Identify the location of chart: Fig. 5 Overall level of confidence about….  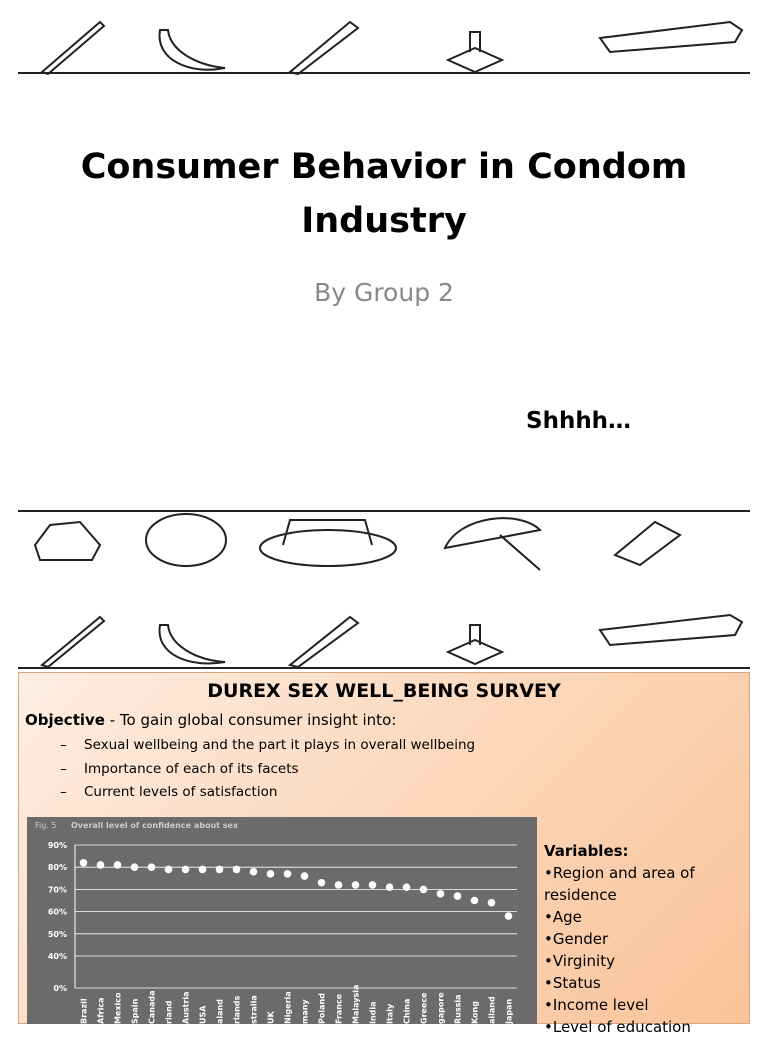
(282, 920).